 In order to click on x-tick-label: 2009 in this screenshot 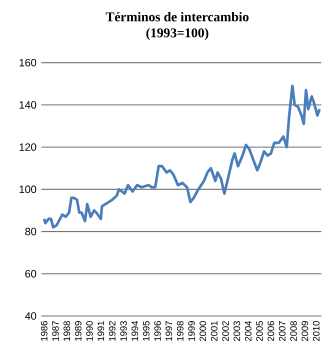, I will do `click(305, 331)`.